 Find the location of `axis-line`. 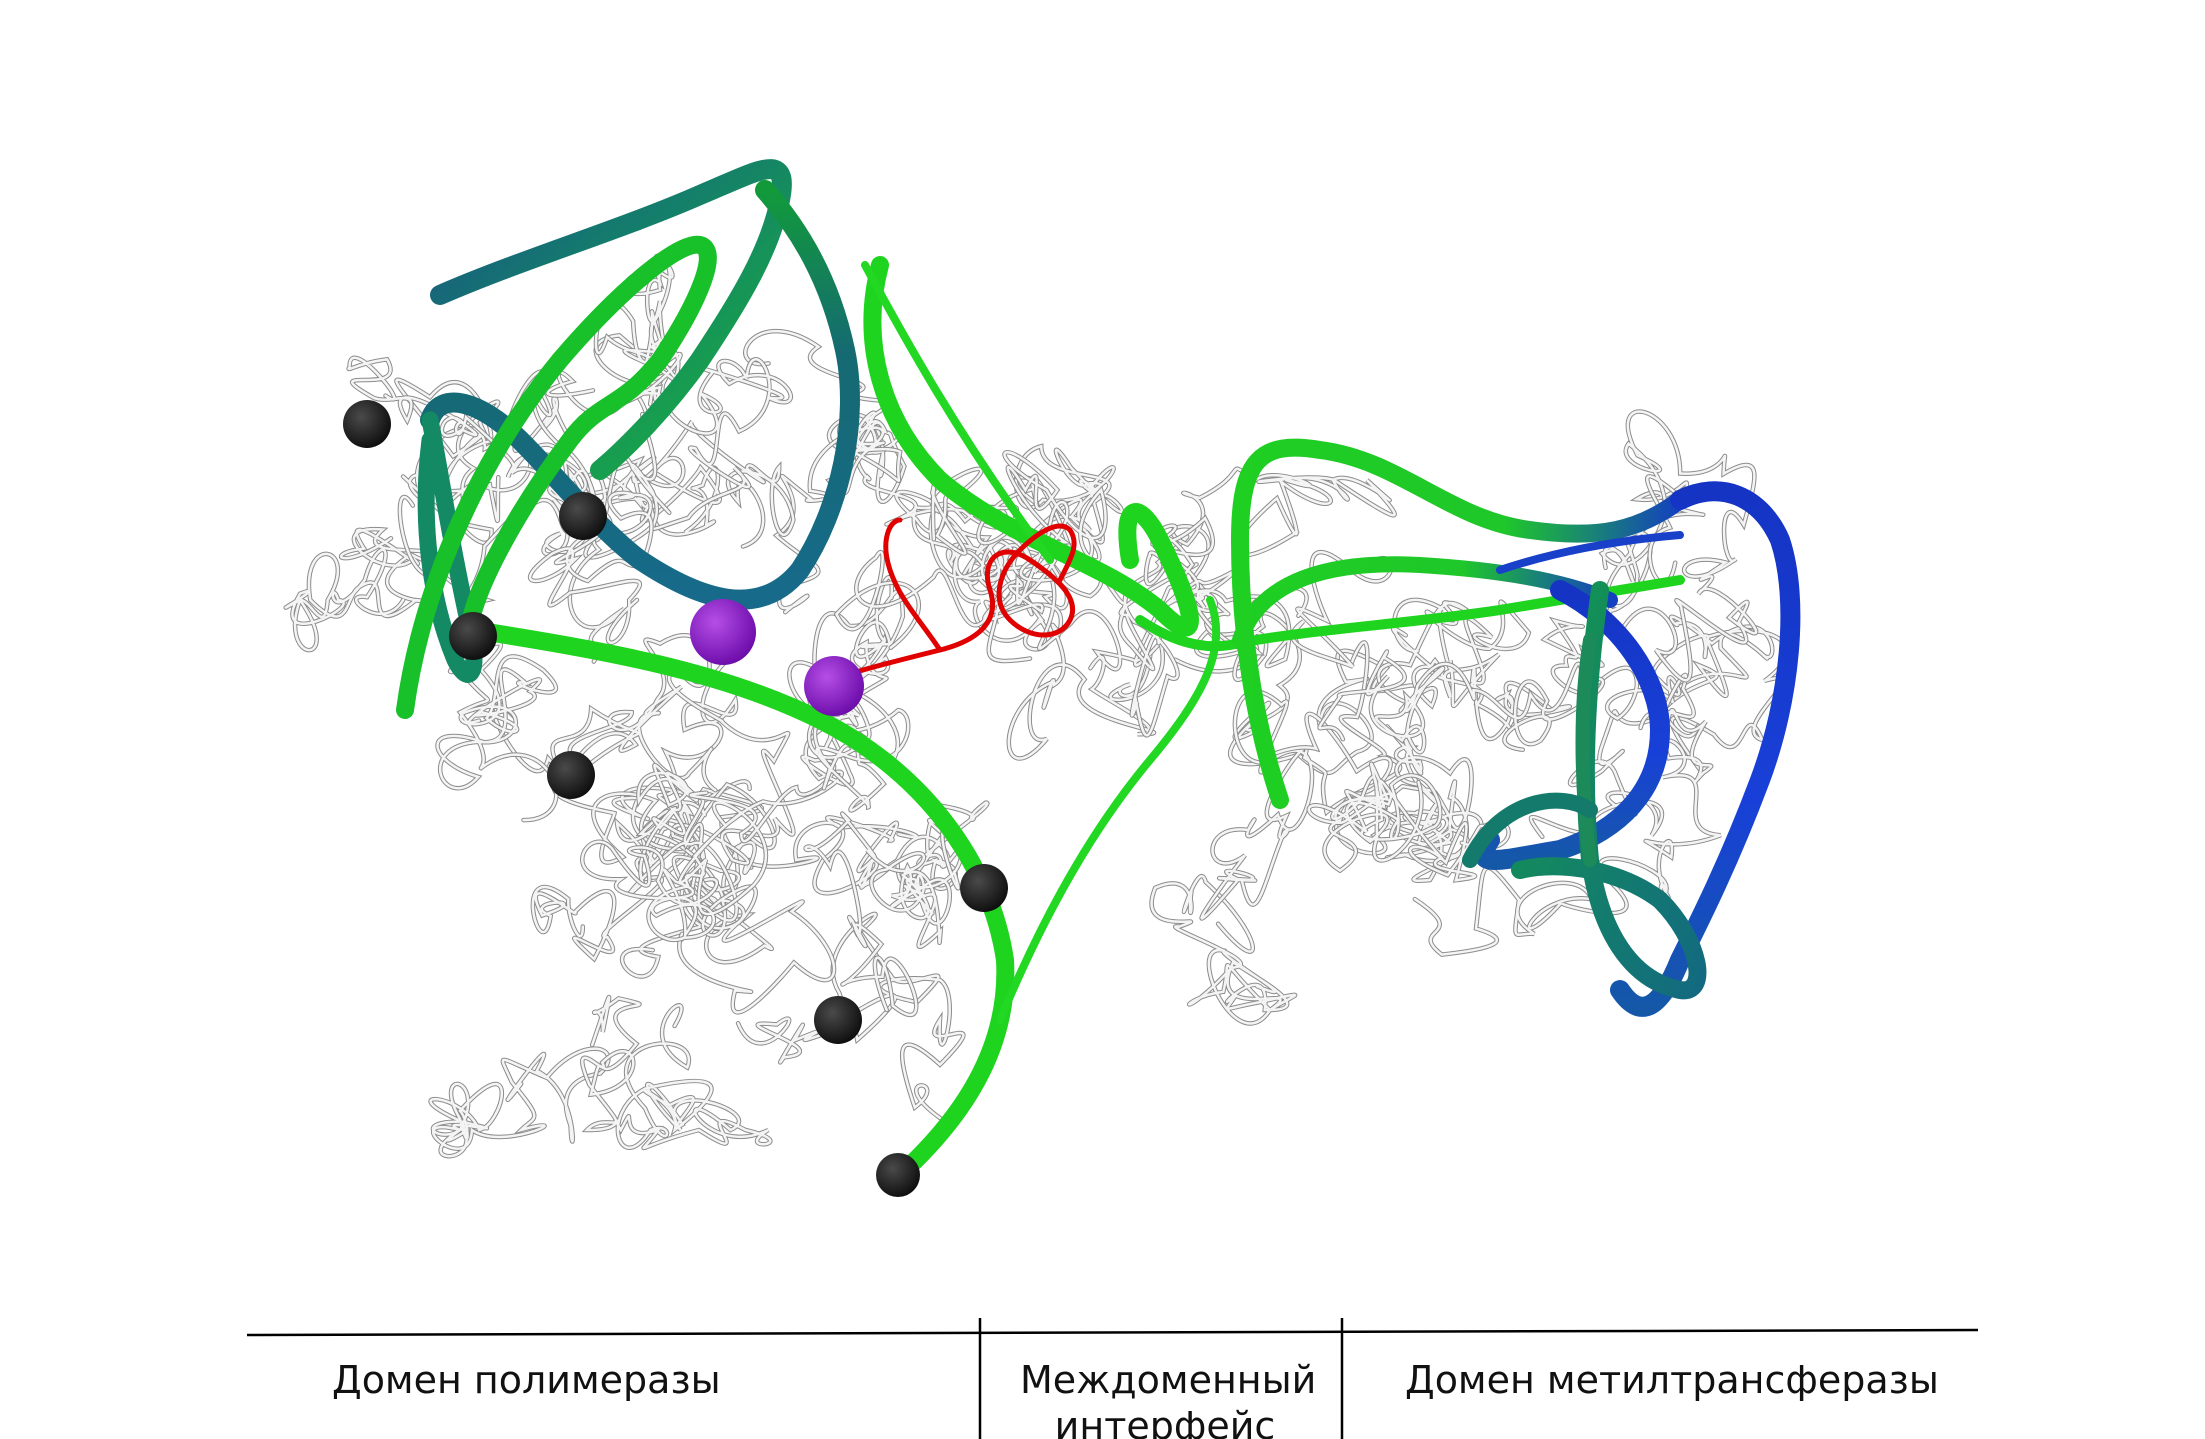

axis-line is located at coordinates (1112, 1332).